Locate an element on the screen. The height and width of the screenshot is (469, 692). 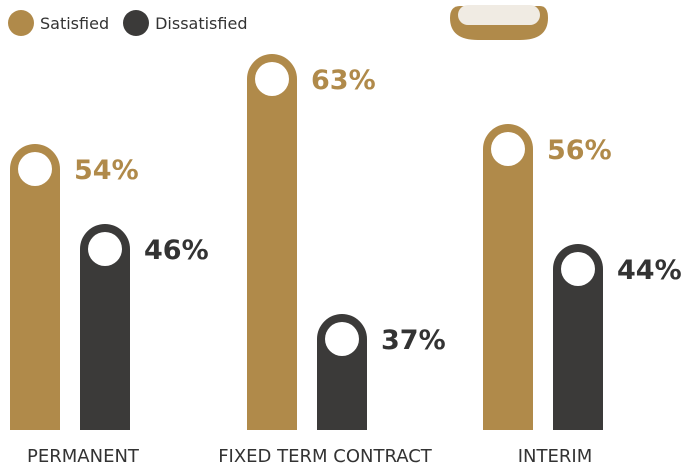
category-label-2: INTERIM is located at coordinates (555, 456).